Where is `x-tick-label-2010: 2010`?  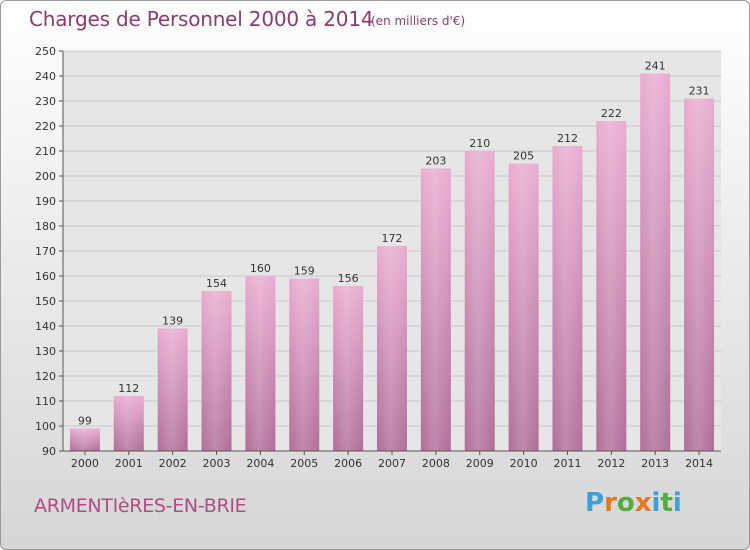 x-tick-label-2010: 2010 is located at coordinates (524, 463).